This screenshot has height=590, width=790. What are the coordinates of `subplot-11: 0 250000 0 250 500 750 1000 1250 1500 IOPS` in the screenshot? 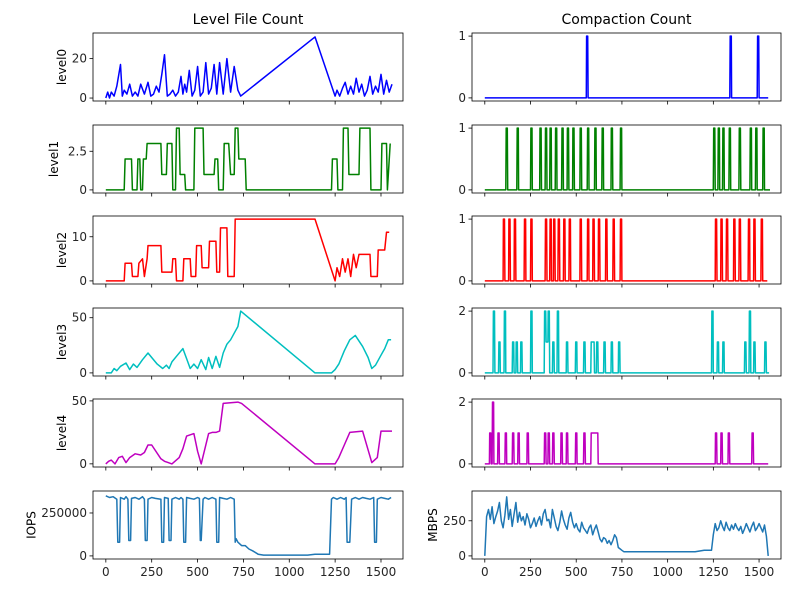 It's located at (214, 534).